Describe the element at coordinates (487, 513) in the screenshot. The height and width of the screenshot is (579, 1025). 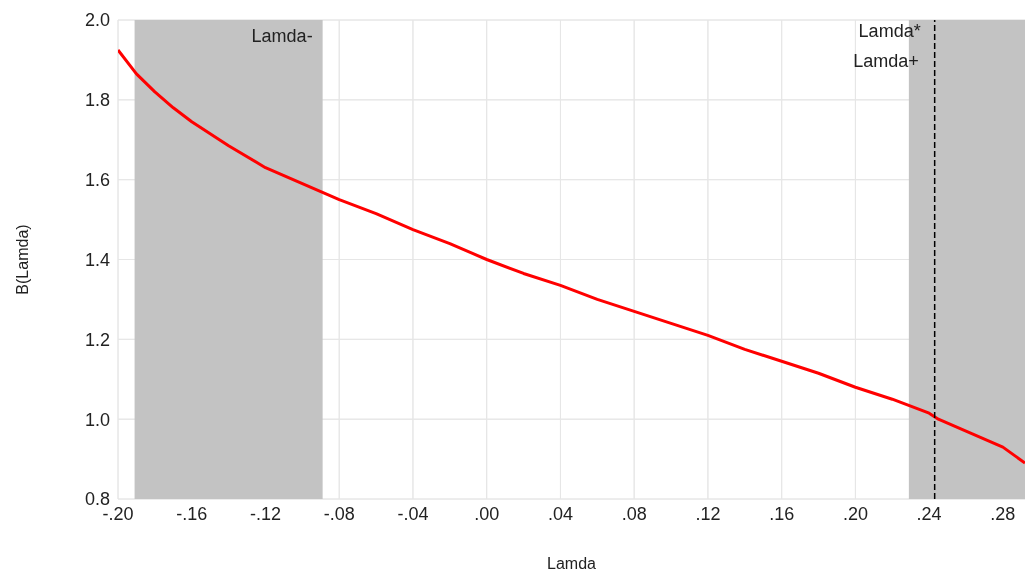
I see `x-tick-label: .00` at that location.